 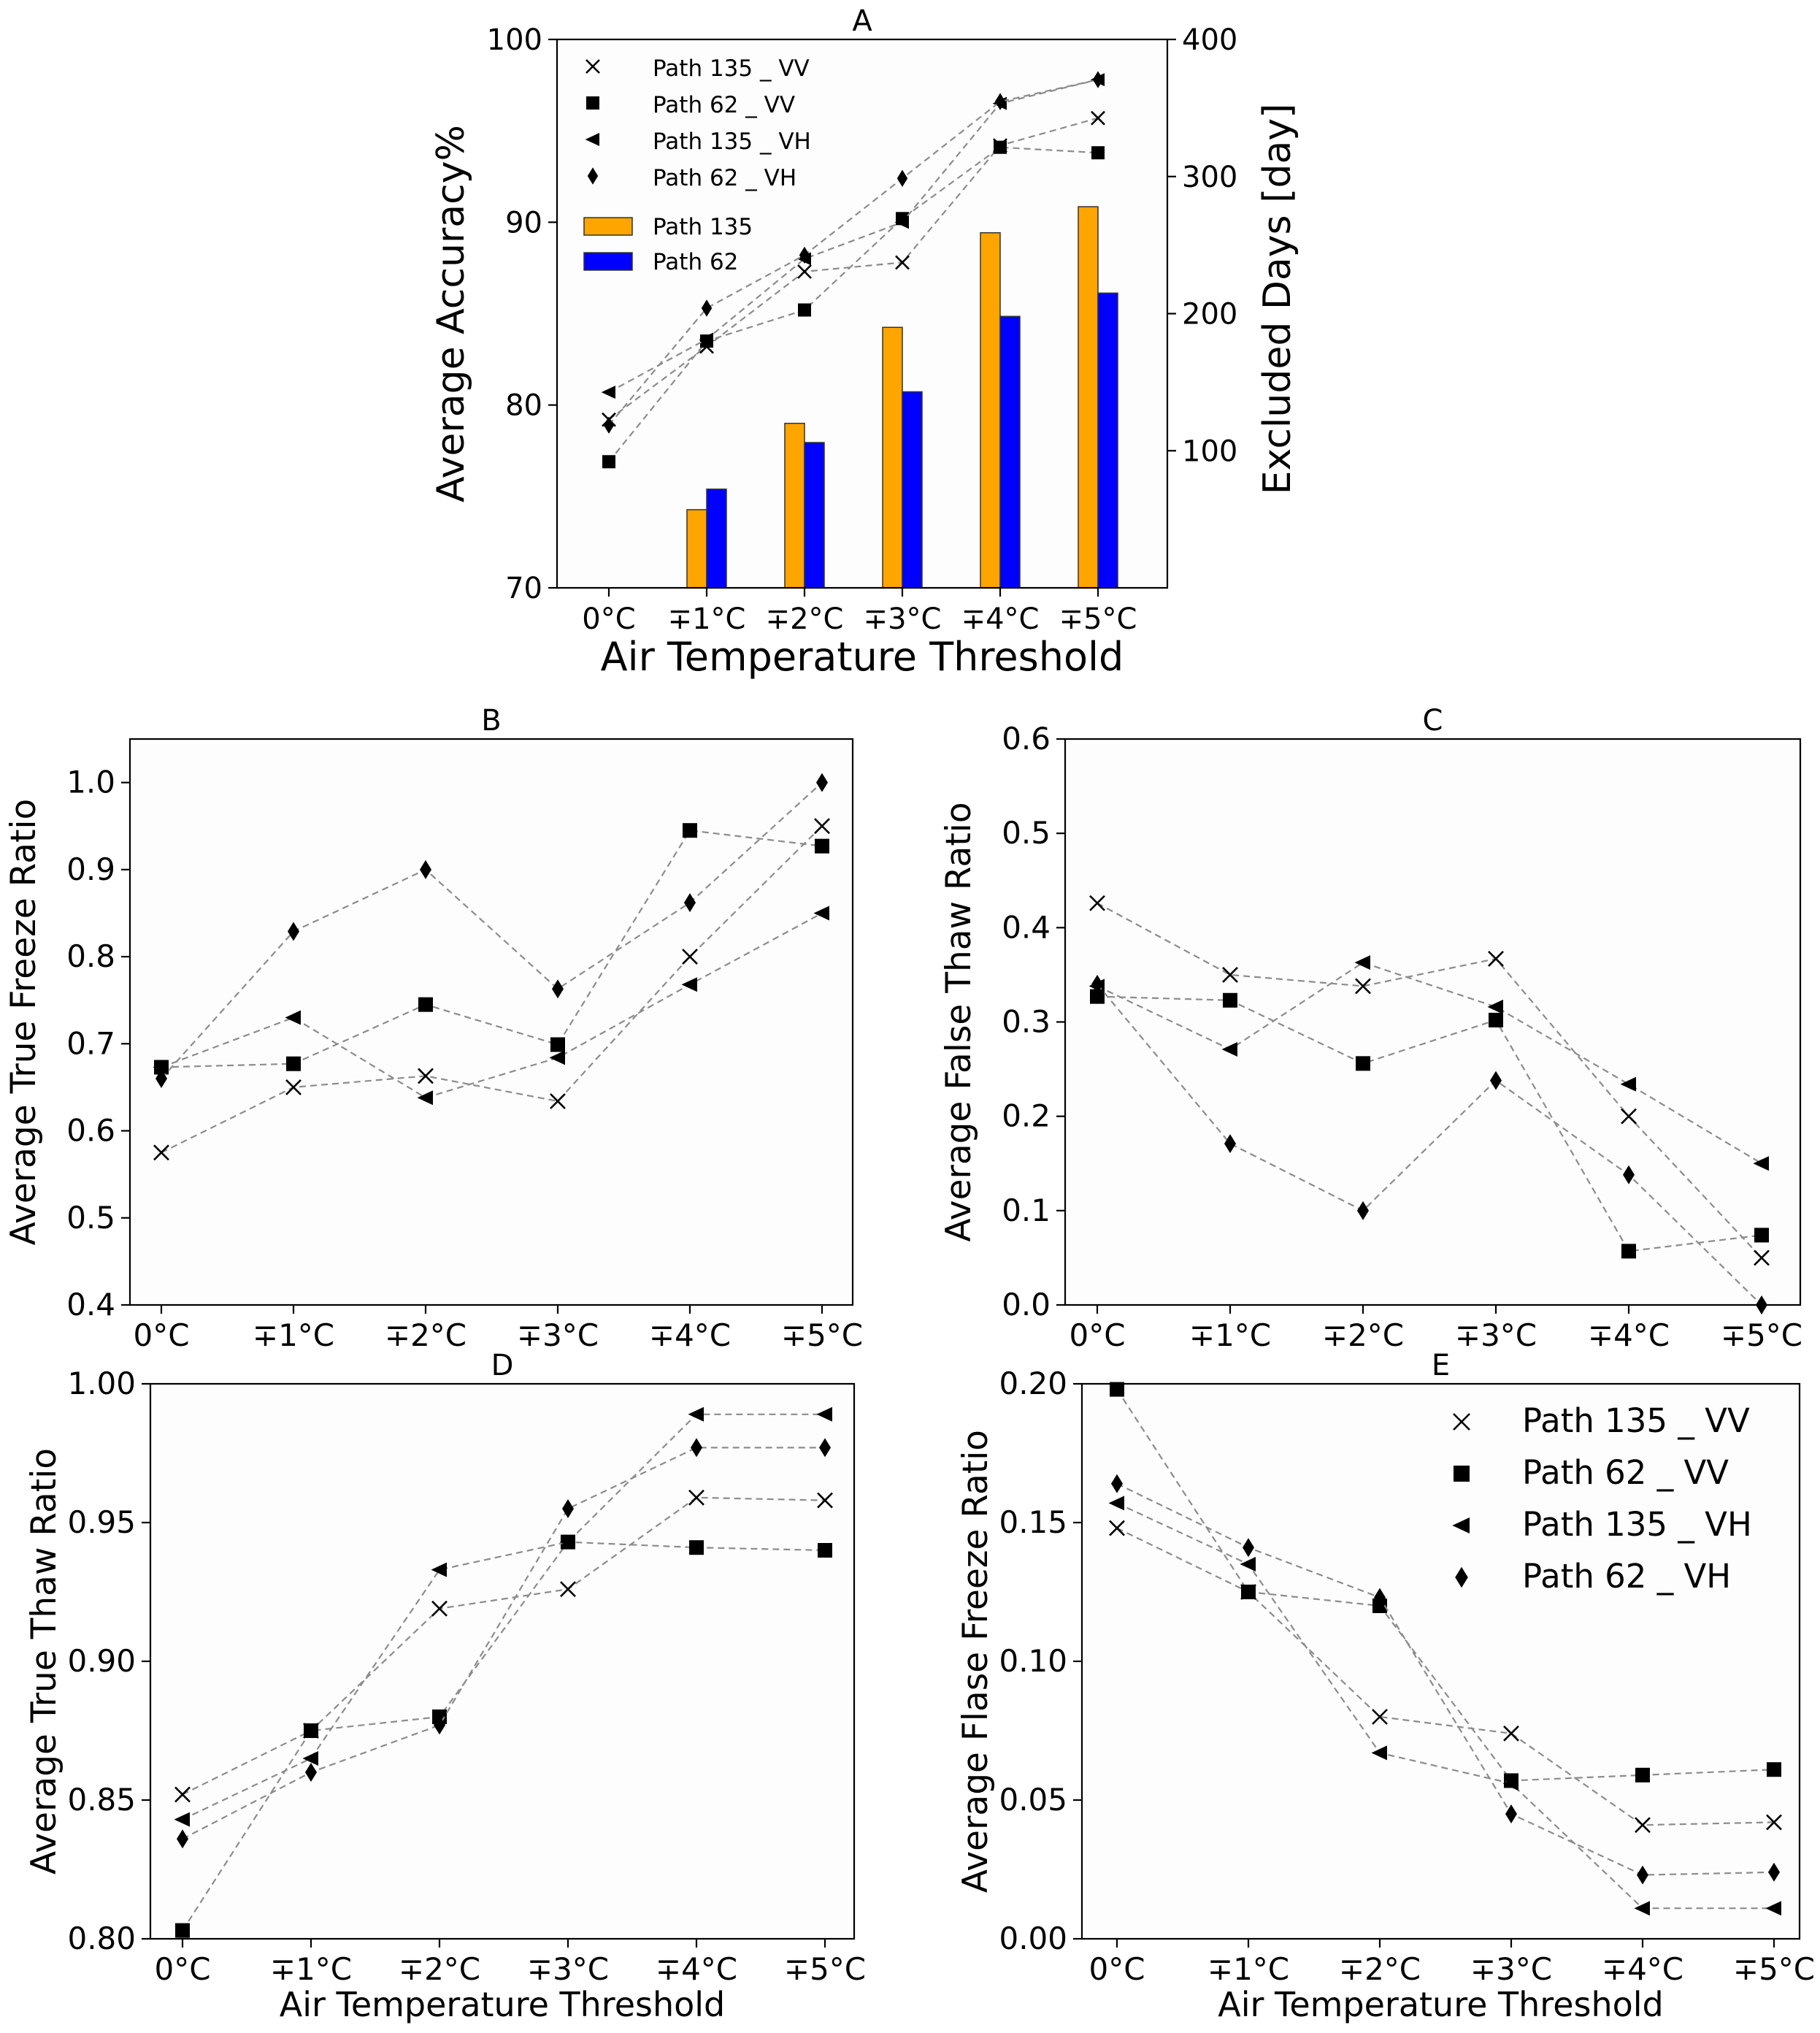 I want to click on y-tick-label: 0.3, so click(x=1026, y=1022).